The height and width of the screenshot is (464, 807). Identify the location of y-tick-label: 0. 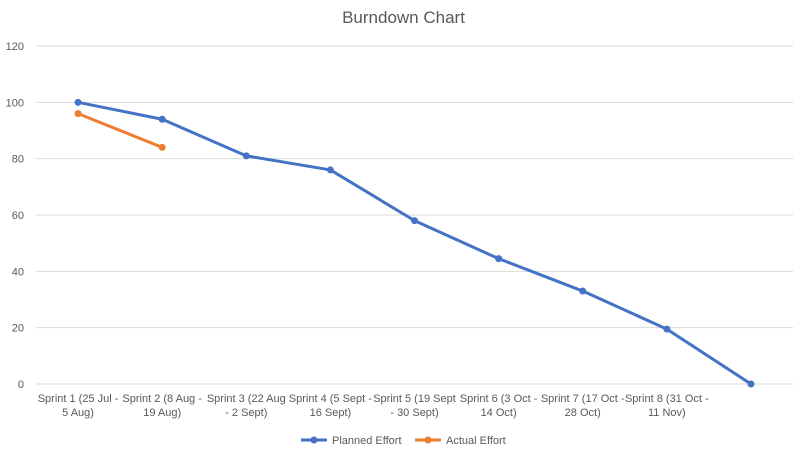
(21, 385).